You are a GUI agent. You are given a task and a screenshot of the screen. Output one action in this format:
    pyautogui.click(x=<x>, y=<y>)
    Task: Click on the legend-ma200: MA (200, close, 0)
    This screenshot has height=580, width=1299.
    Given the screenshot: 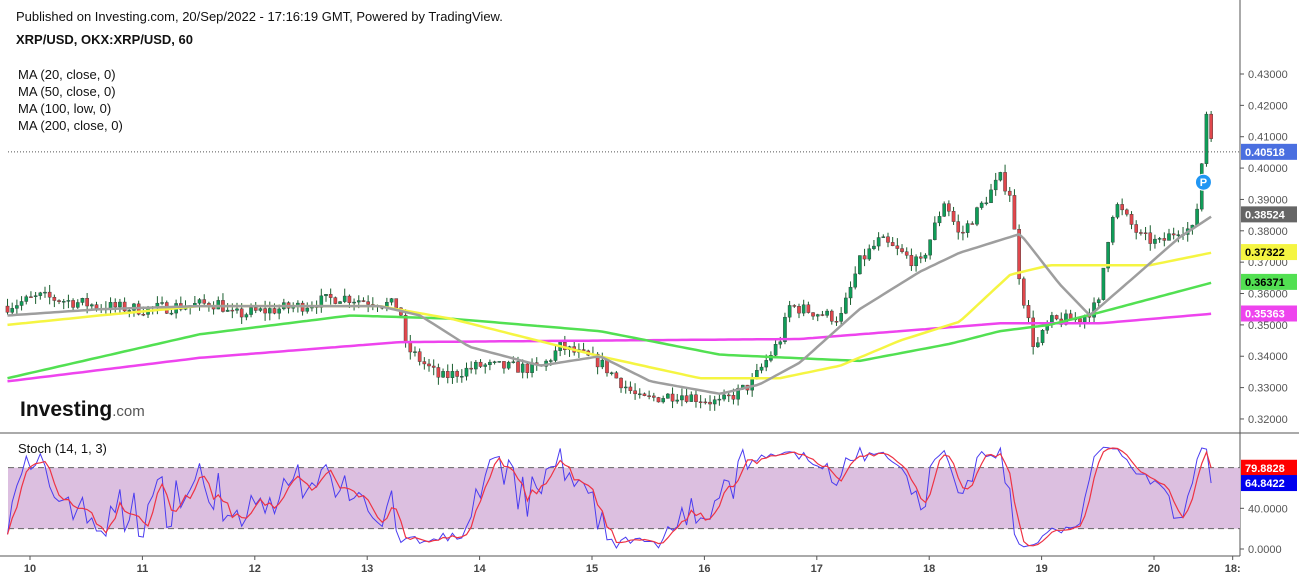 What is the action you would take?
    pyautogui.click(x=70, y=125)
    